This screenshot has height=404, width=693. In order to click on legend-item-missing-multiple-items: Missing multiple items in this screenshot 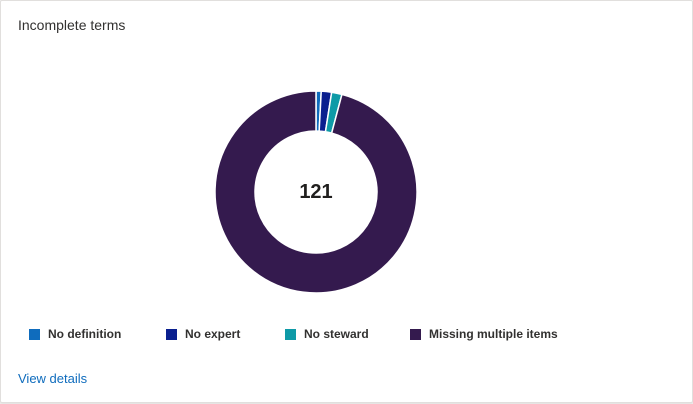, I will do `click(484, 334)`.